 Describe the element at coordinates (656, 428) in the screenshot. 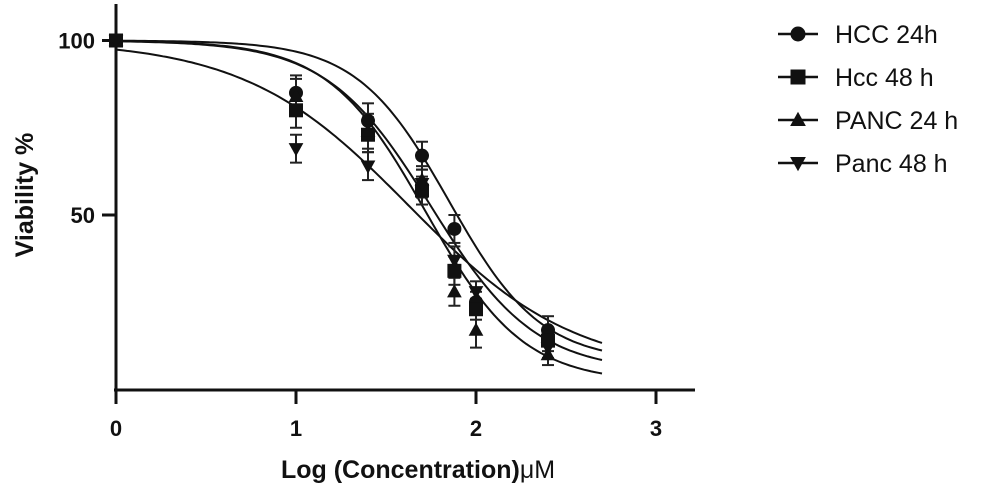

I see `x-tick-label: 3` at that location.